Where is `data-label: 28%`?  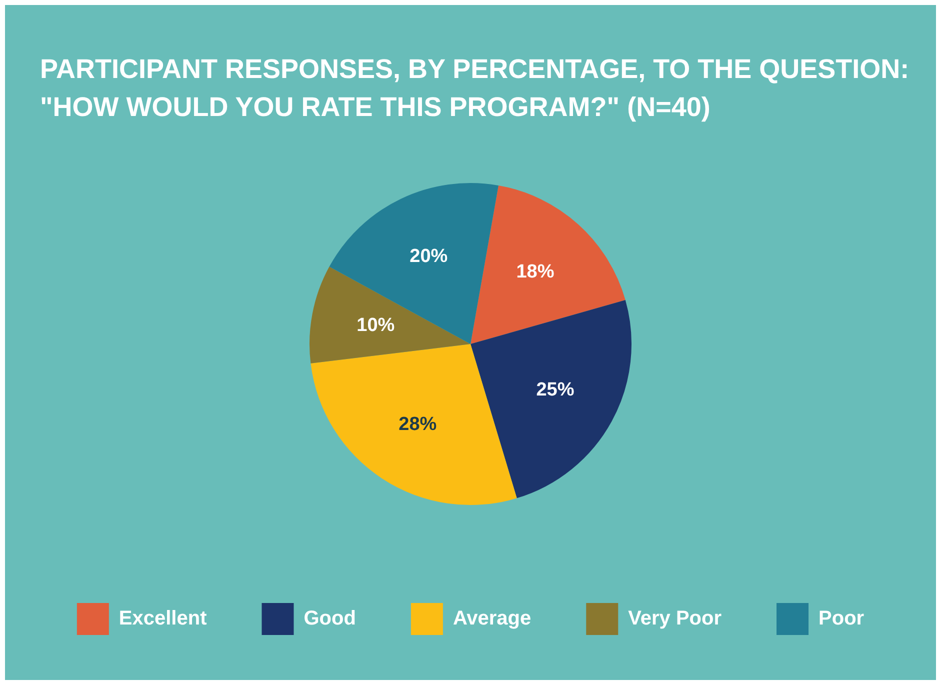
data-label: 28% is located at coordinates (417, 425).